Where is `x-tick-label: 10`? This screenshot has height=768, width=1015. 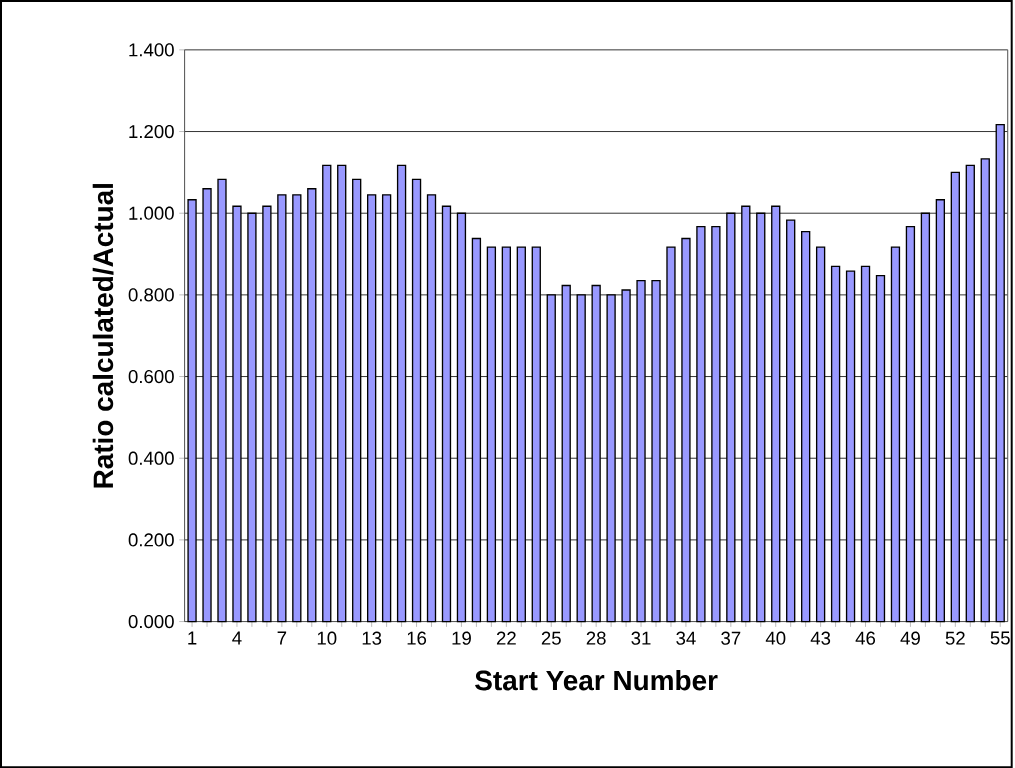 x-tick-label: 10 is located at coordinates (327, 638).